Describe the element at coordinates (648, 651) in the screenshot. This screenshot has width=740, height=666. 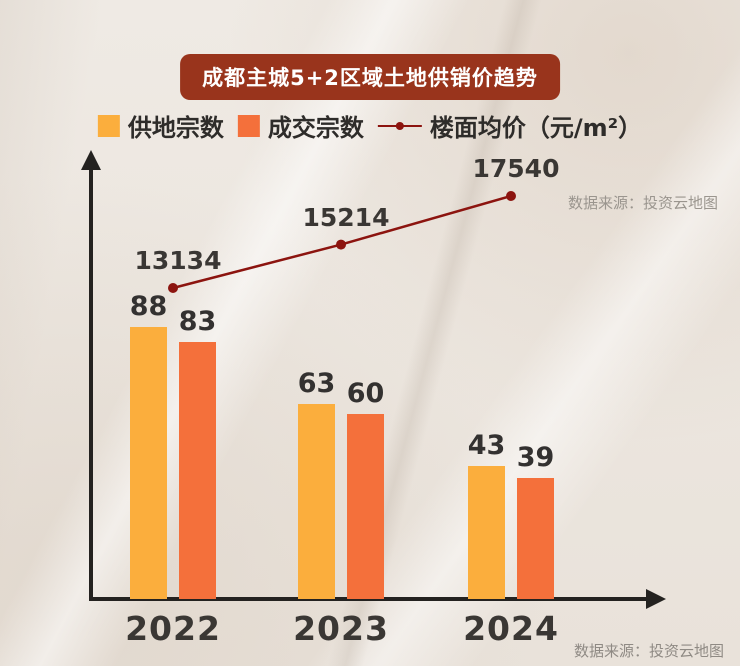
I see `watermark-bottom: 数据来源：投资云地图` at that location.